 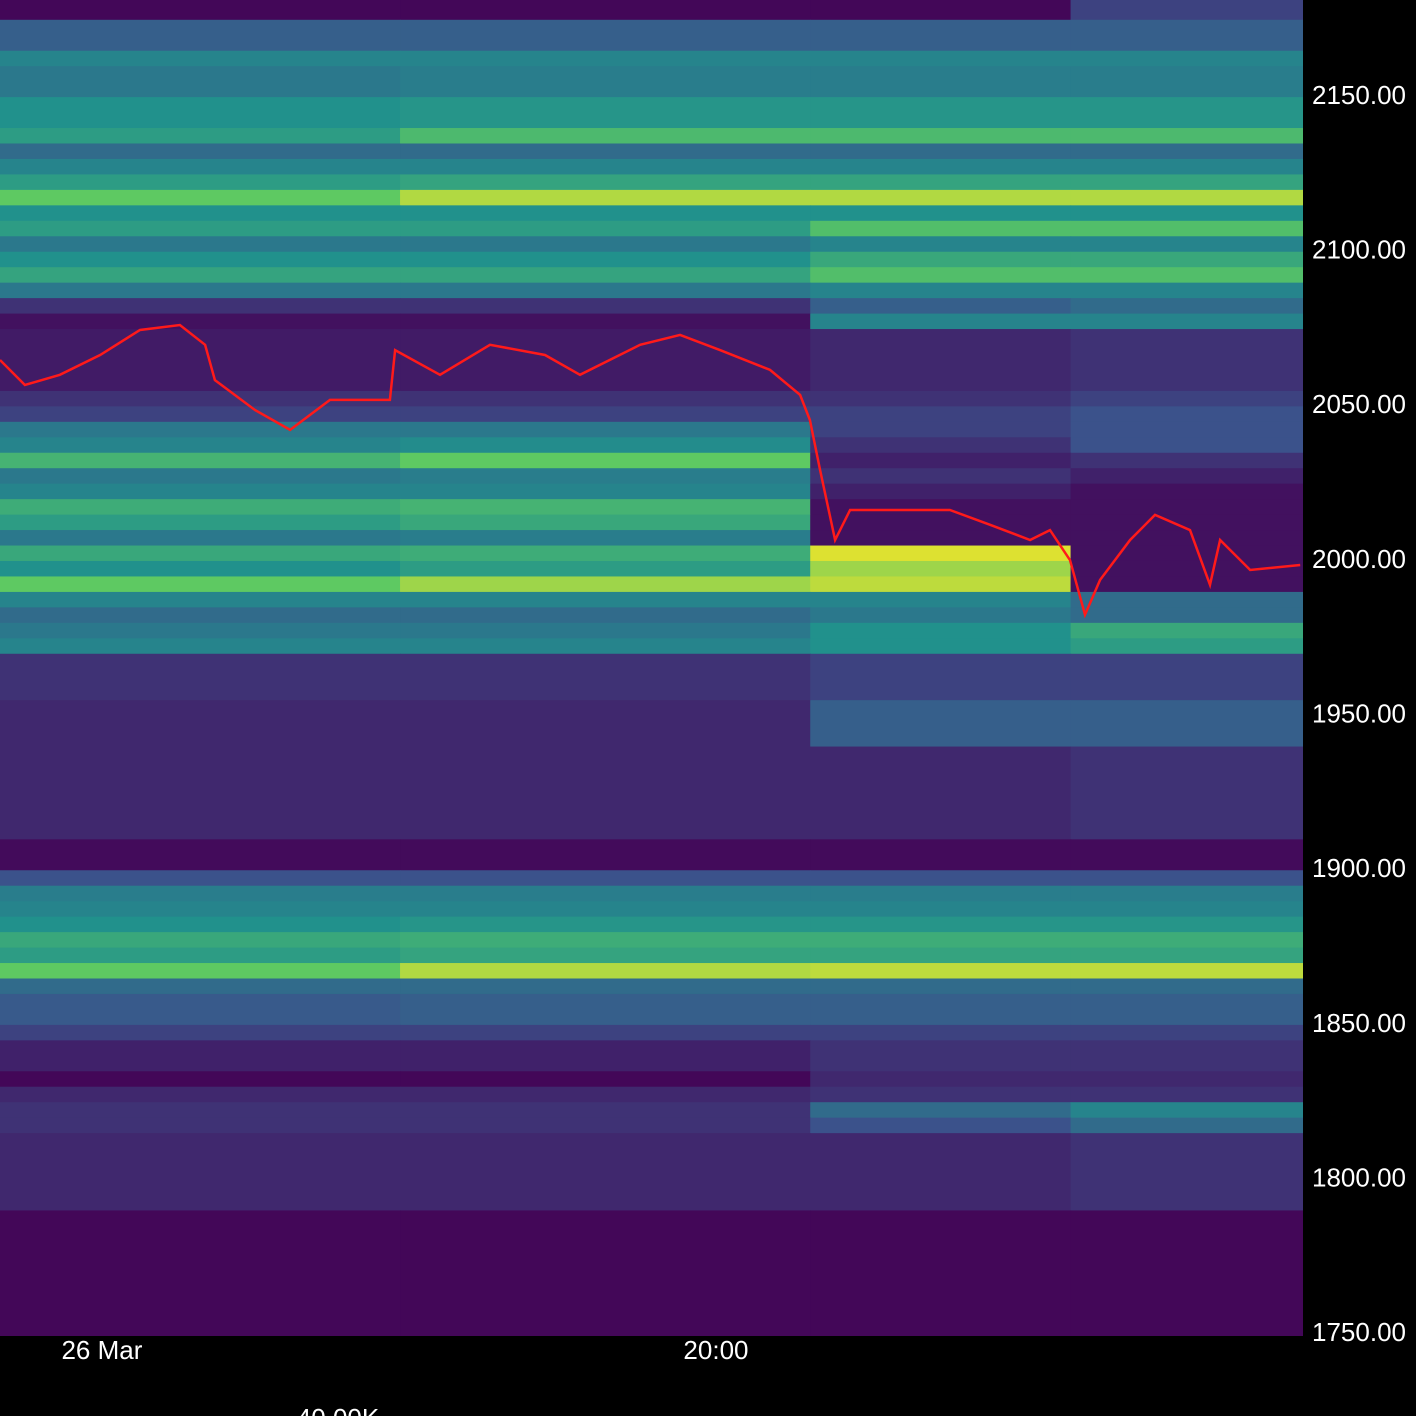 I want to click on y-tick-label: 1800.00, so click(x=1359, y=1177).